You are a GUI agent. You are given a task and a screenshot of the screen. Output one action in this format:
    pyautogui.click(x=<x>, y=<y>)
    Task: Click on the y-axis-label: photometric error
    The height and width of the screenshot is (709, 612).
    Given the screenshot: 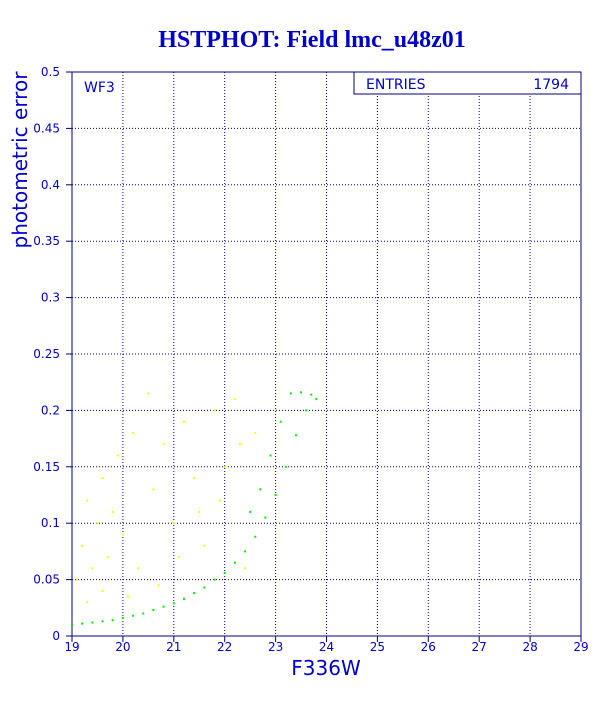 What is the action you would take?
    pyautogui.click(x=20, y=160)
    